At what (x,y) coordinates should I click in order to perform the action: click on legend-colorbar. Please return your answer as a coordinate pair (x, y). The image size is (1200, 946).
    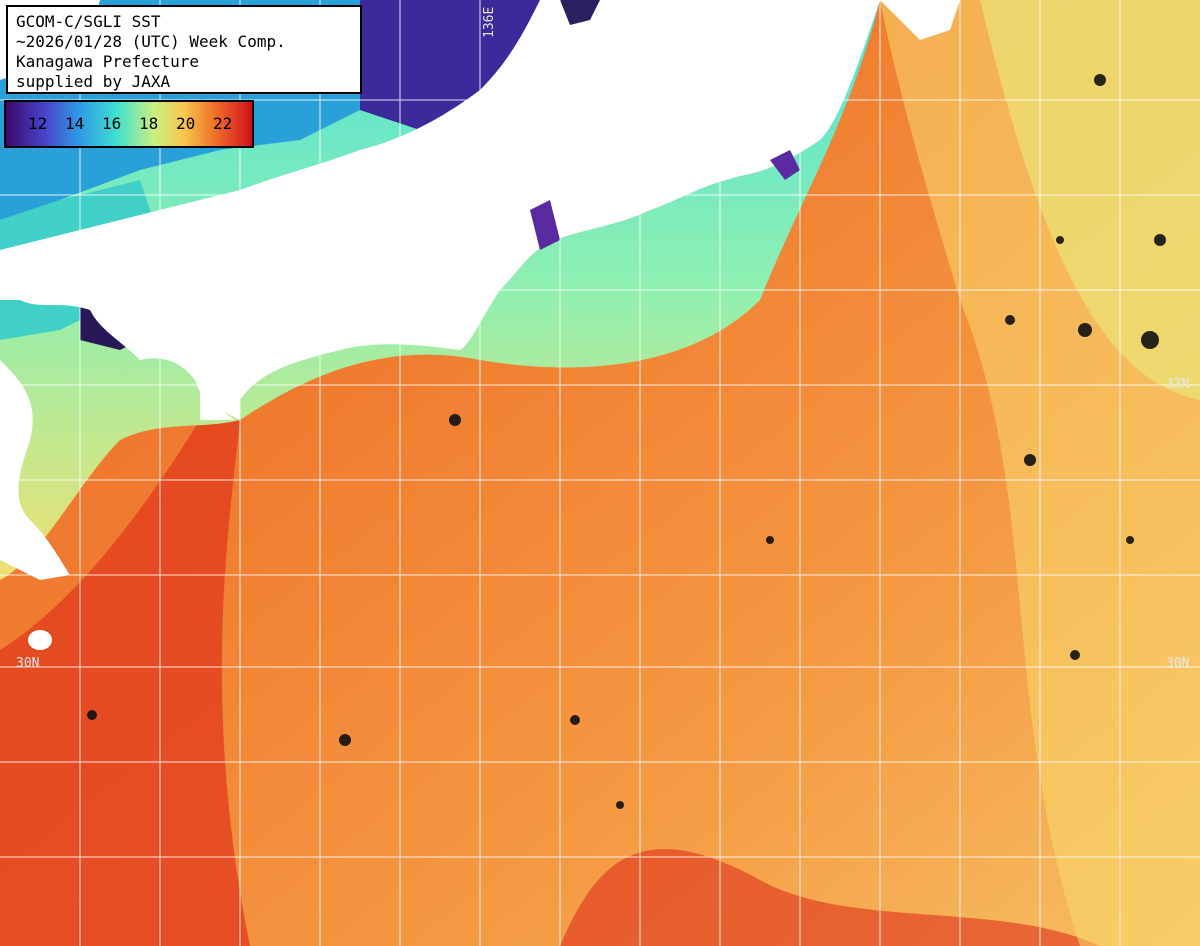
    Looking at the image, I should click on (129, 124).